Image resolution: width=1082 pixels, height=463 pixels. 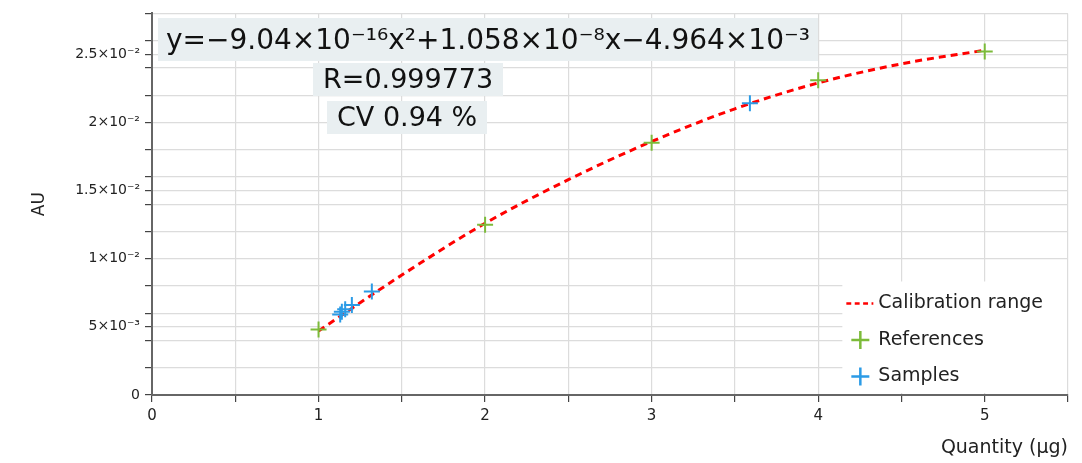 I want to click on y-tick-label: 2.5×10⁻², so click(x=107, y=52).